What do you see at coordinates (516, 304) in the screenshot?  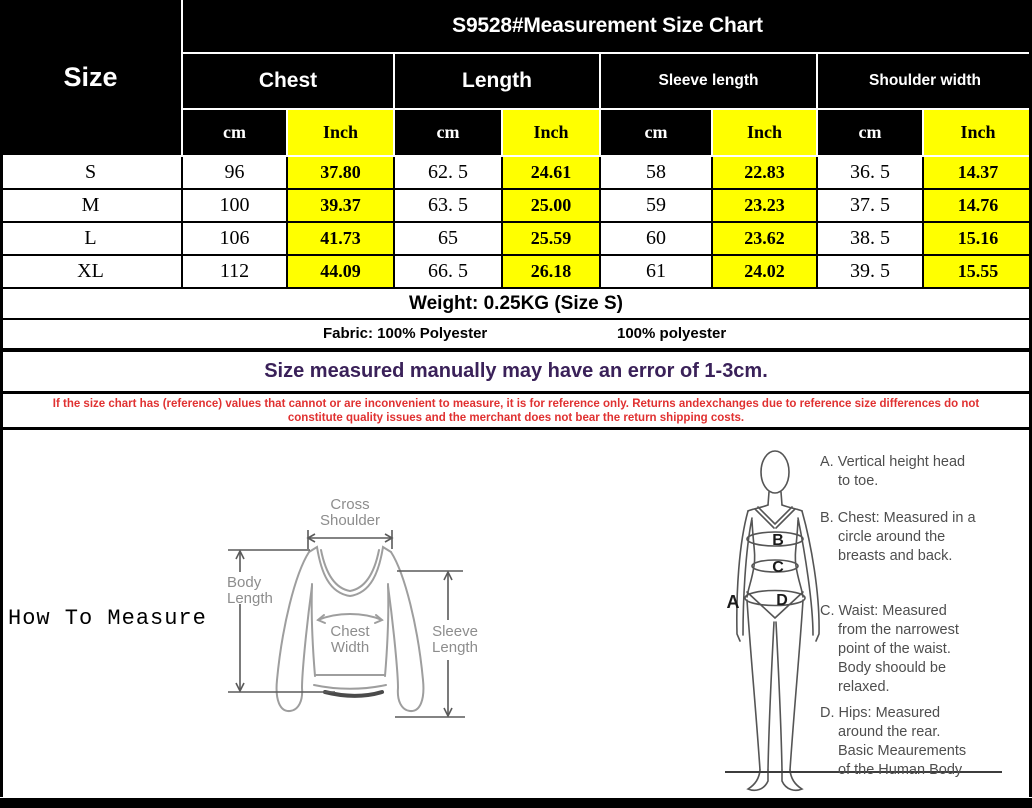 I see `weight-note: Weight: 0.25KG (Size S)` at bounding box center [516, 304].